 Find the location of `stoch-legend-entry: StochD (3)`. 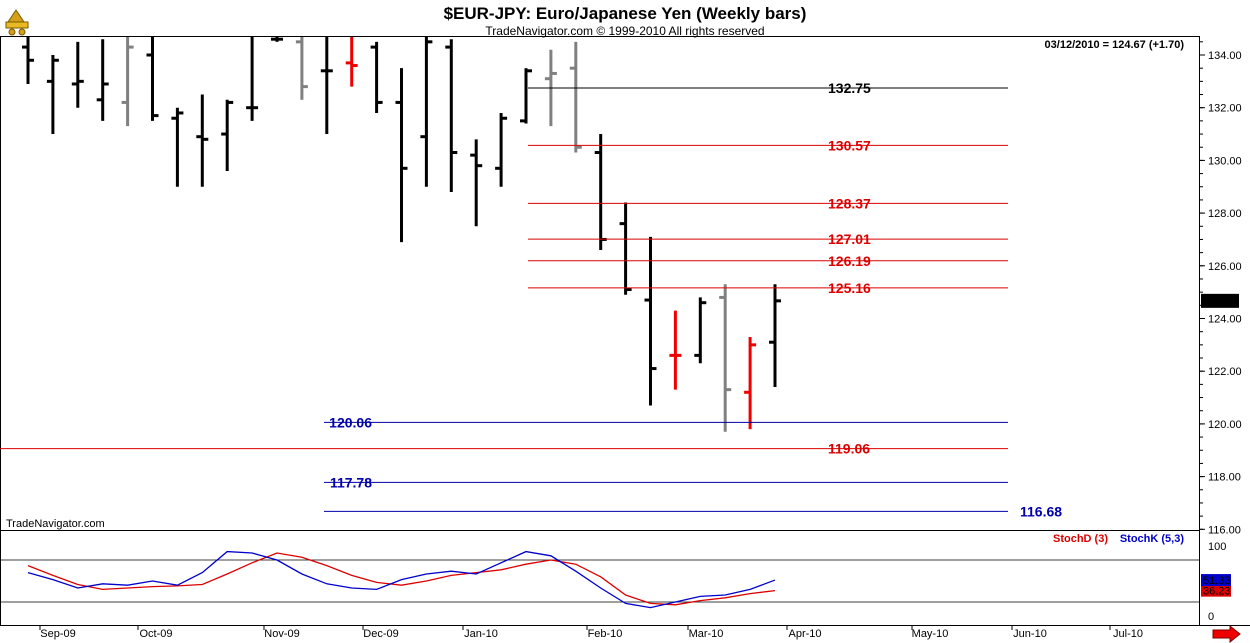

stoch-legend-entry: StochD (3) is located at coordinates (1080, 539).